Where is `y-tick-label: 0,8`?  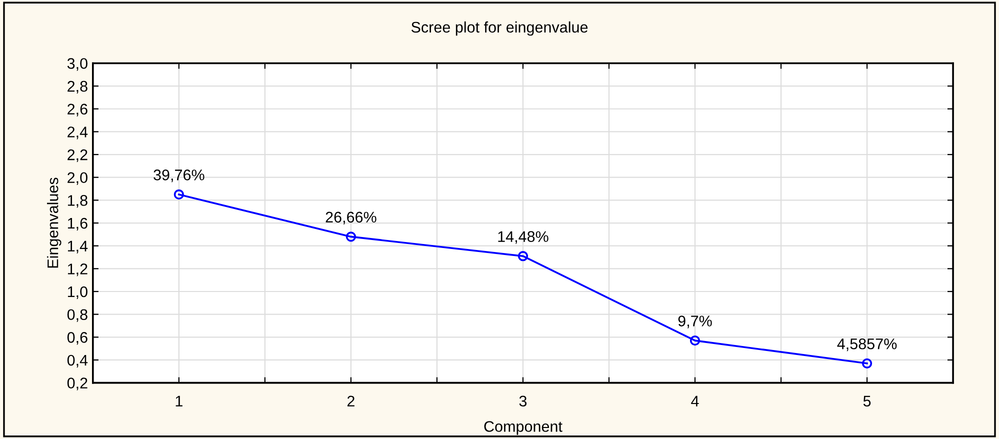 y-tick-label: 0,8 is located at coordinates (77, 315).